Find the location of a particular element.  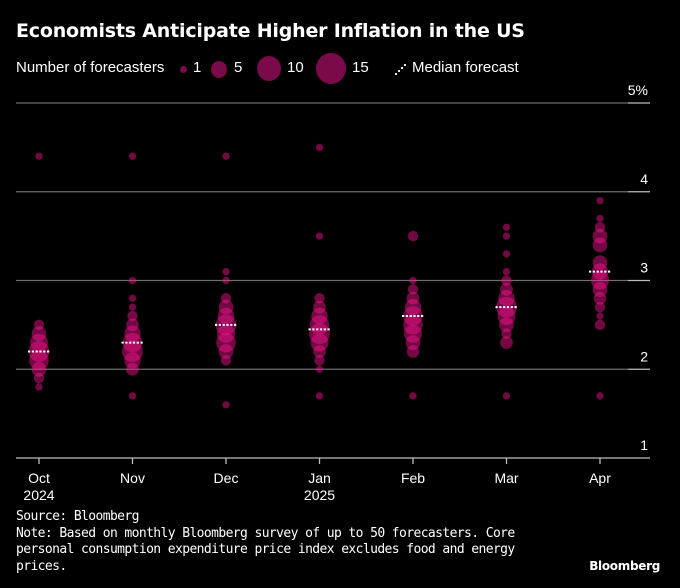

x-tick-label: Apr is located at coordinates (600, 478).